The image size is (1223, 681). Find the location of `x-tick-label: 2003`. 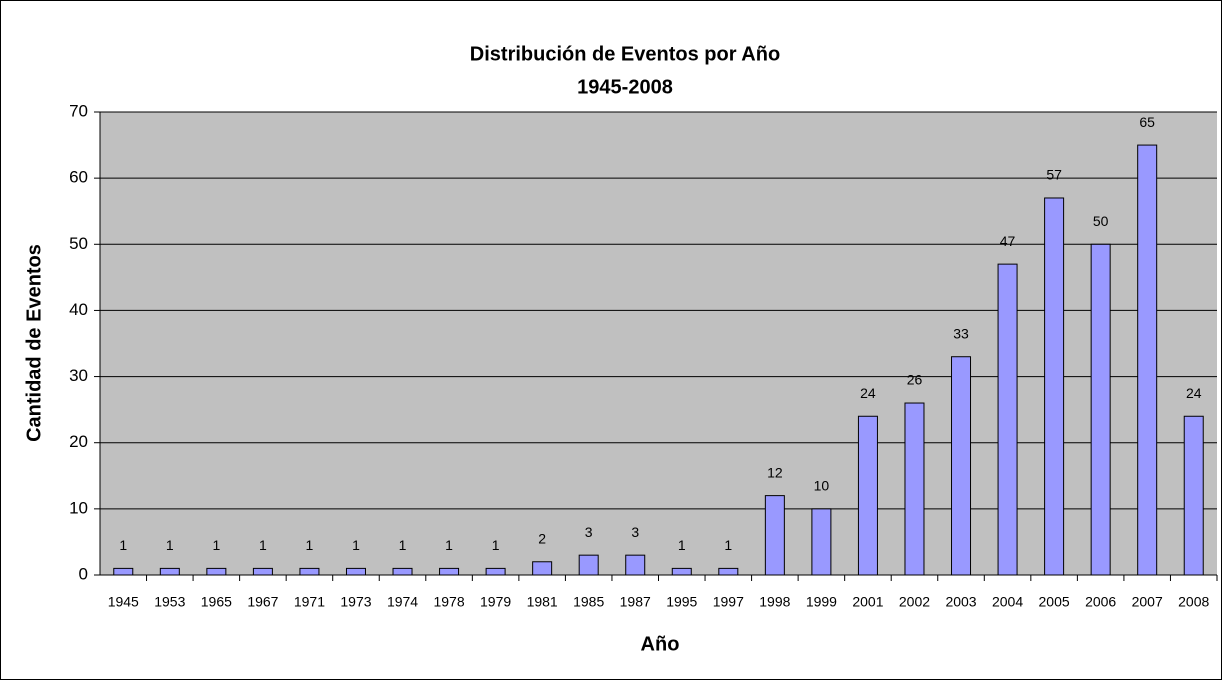

x-tick-label: 2003 is located at coordinates (960, 602).